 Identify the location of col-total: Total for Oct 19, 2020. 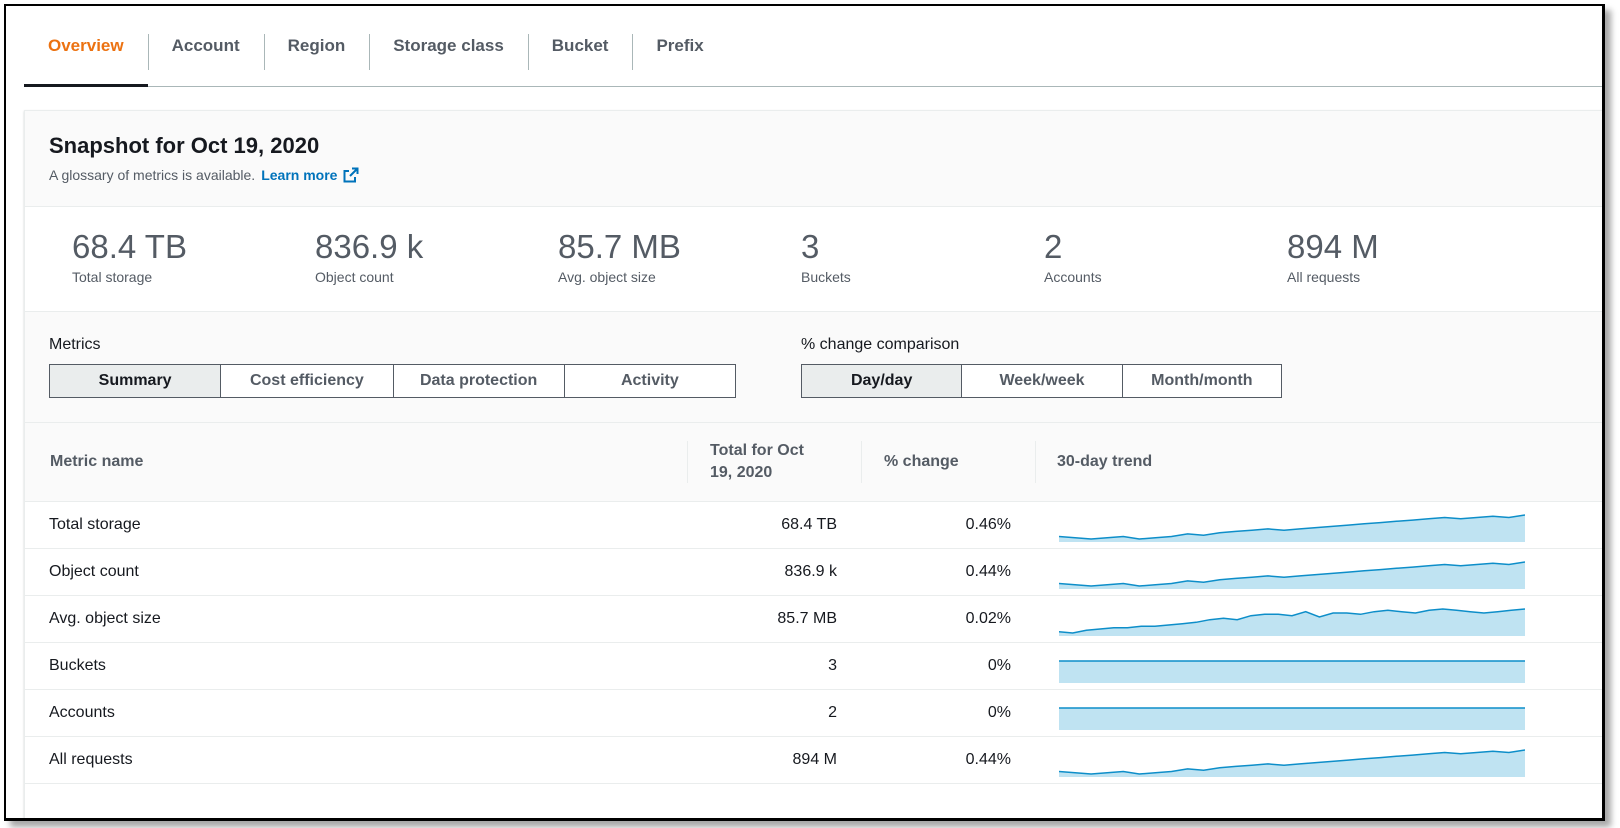
(757, 462).